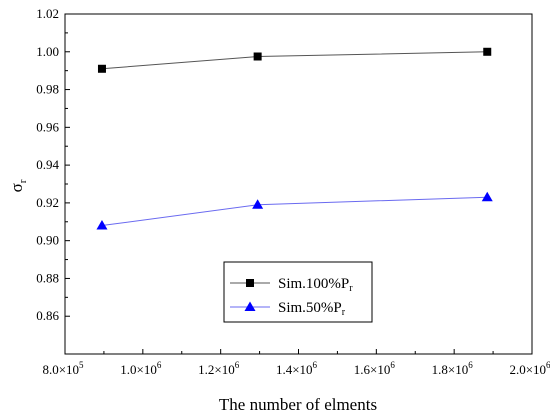 This screenshot has width=550, height=415. I want to click on legend-items: Sim.100%Pr Sim.50%Pr, so click(291, 297).